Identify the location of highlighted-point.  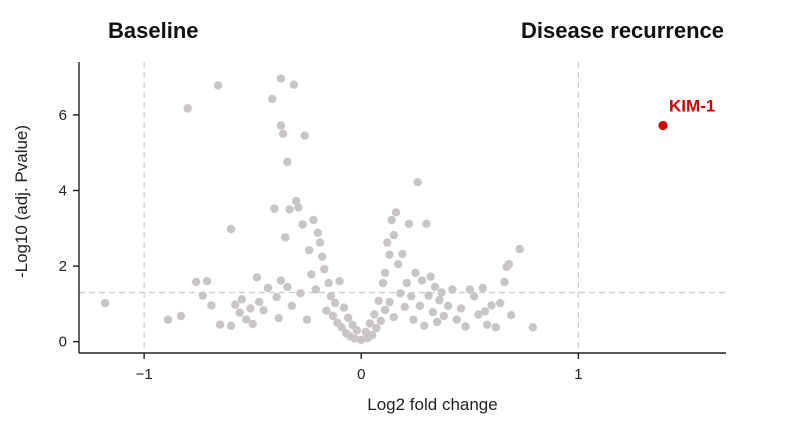
(663, 125).